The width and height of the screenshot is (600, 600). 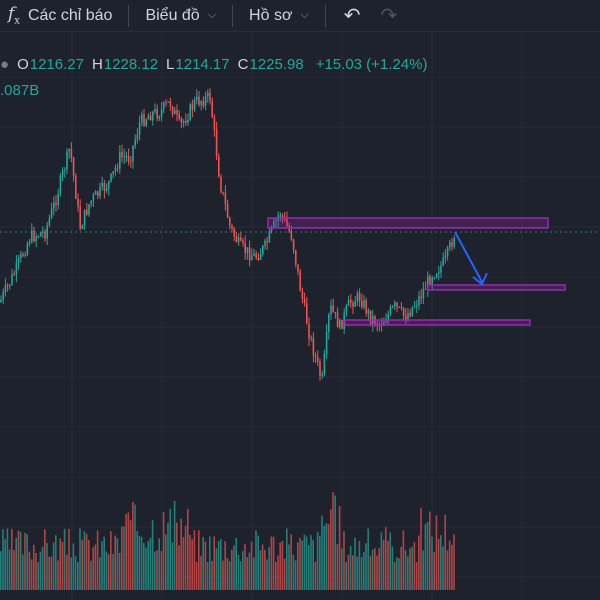 What do you see at coordinates (20, 90) in the screenshot?
I see `volume-value: .087B` at bounding box center [20, 90].